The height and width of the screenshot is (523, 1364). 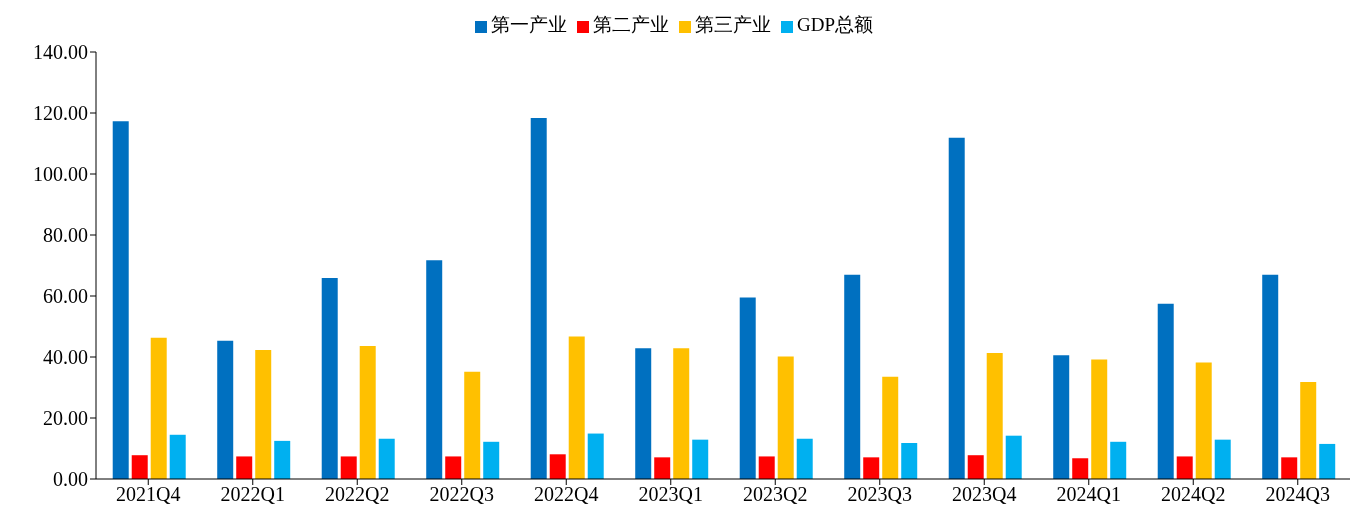 What do you see at coordinates (65, 235) in the screenshot?
I see `y-tick-label: 80.00` at bounding box center [65, 235].